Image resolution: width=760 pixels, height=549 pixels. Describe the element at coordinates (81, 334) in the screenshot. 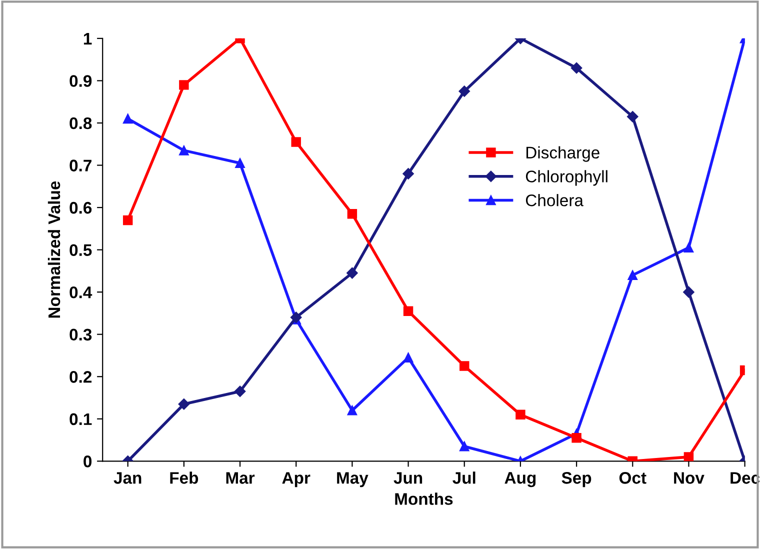

I see `y-tick-label: 0.3` at that location.